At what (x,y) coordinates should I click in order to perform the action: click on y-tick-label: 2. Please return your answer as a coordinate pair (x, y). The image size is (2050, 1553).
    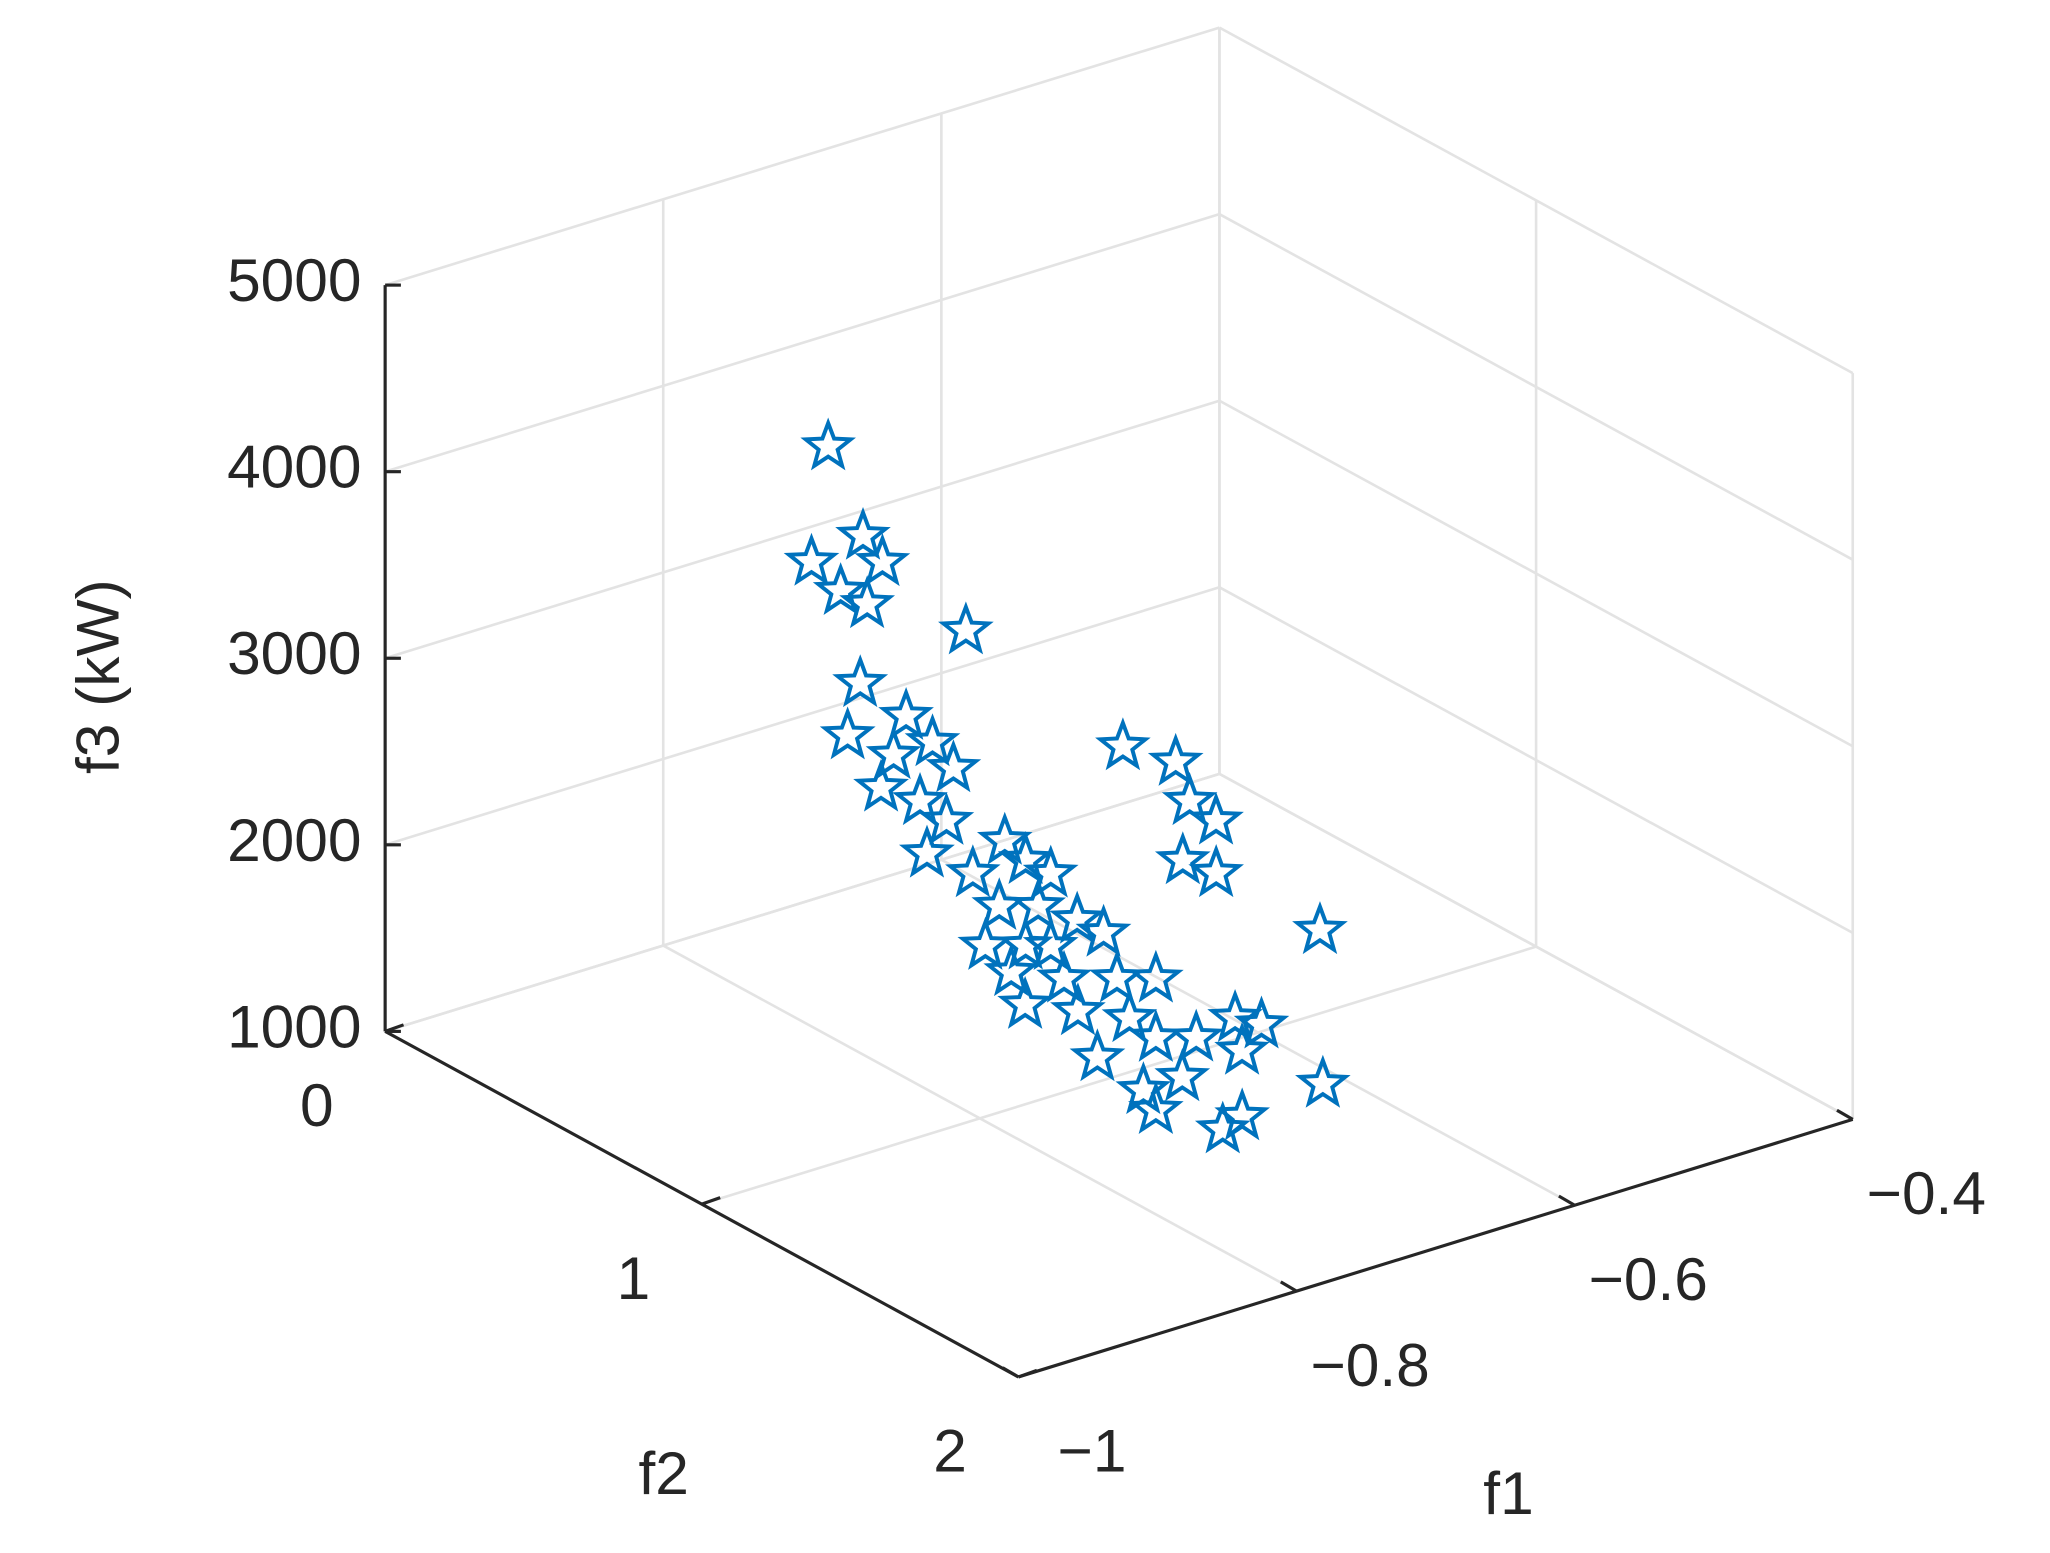
    Looking at the image, I should click on (950, 1451).